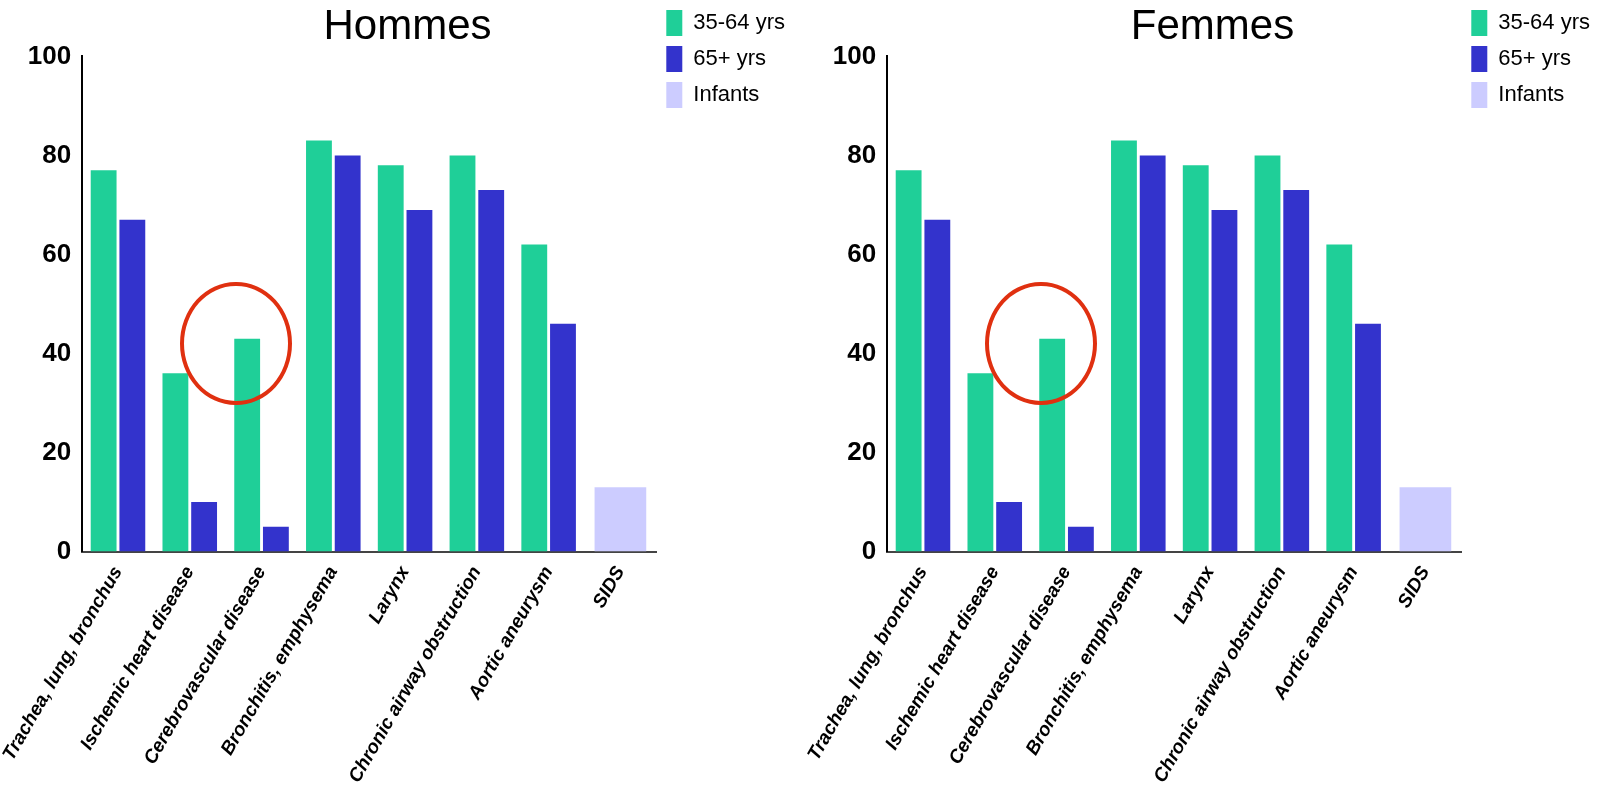 The width and height of the screenshot is (1621, 792). I want to click on chart-title: Hommes, so click(407, 24).